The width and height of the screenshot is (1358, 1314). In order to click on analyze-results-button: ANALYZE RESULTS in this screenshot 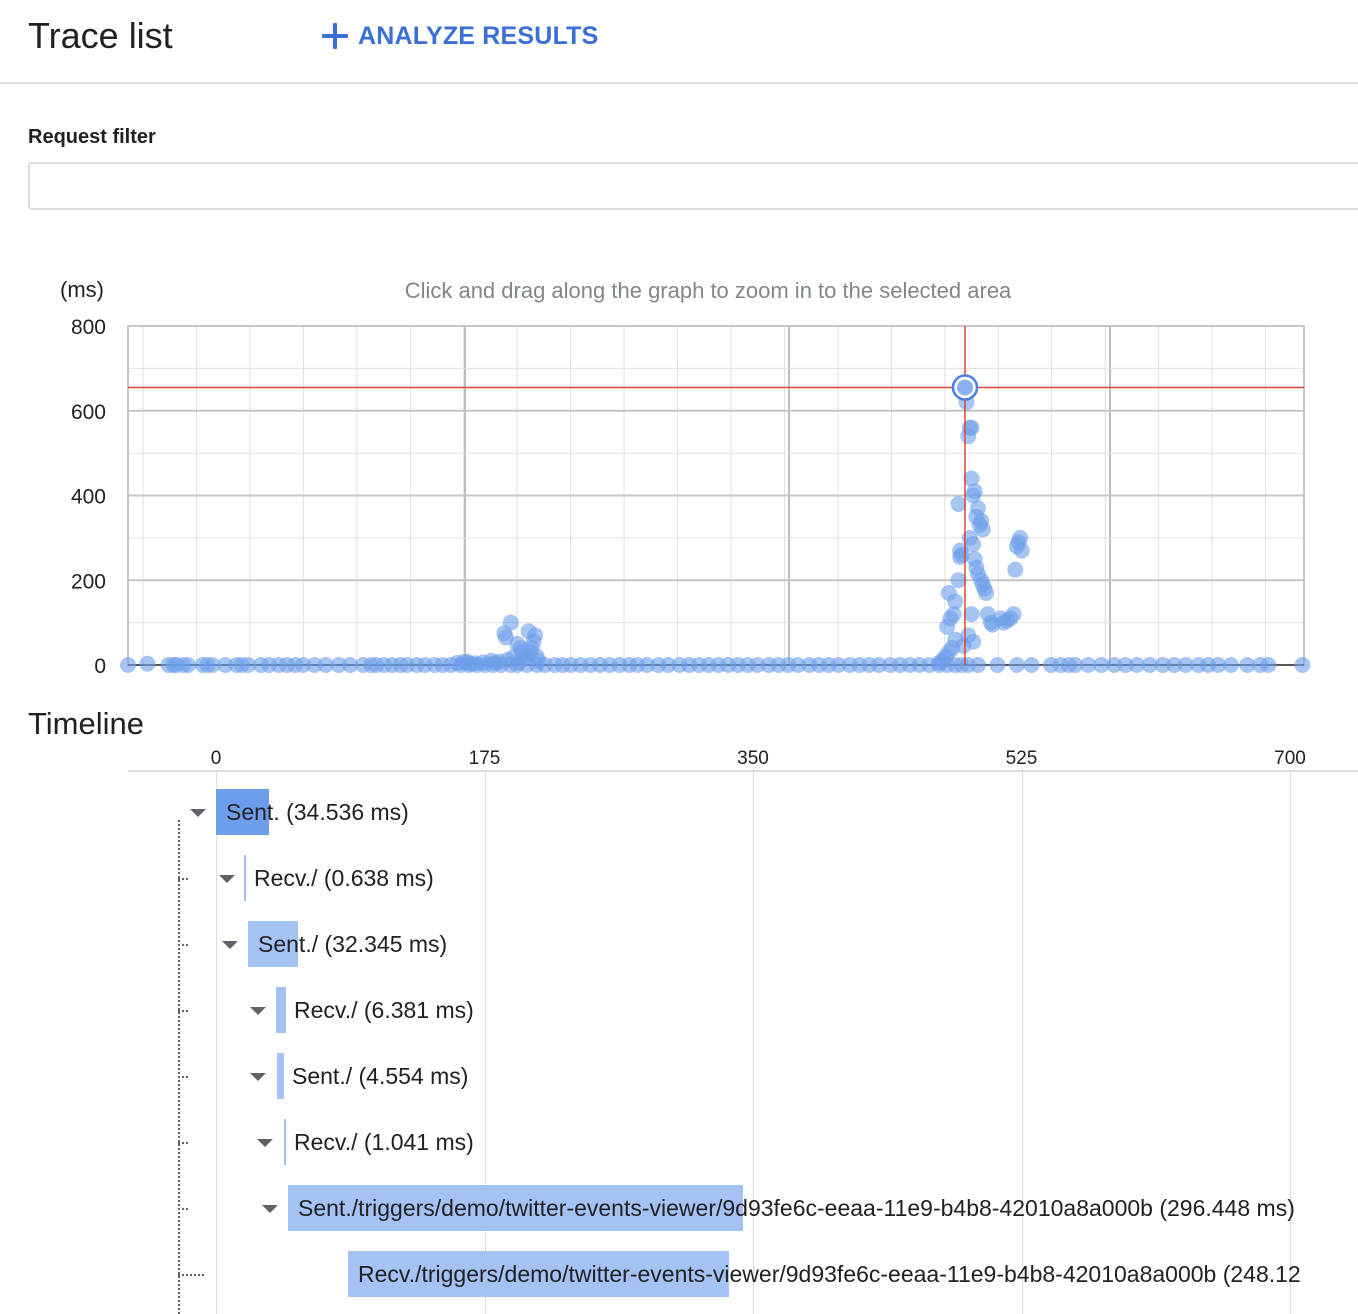, I will do `click(460, 36)`.